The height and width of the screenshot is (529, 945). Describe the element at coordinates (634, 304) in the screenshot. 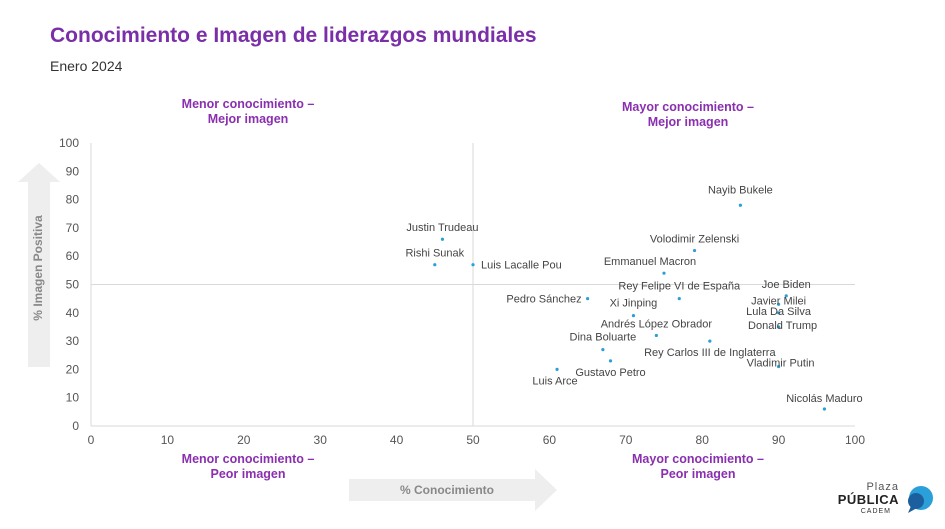

I see `data-point-label: Xi Jinping` at that location.